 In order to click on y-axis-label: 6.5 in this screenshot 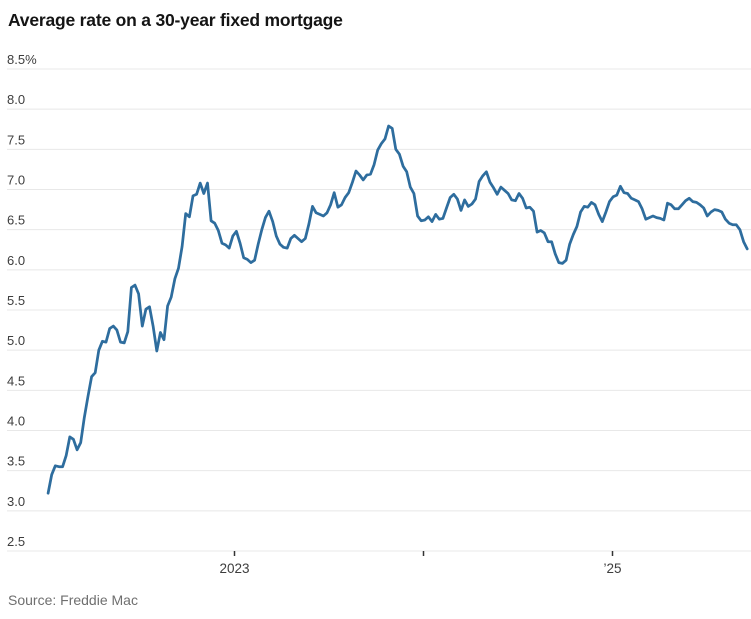, I will do `click(16, 220)`.